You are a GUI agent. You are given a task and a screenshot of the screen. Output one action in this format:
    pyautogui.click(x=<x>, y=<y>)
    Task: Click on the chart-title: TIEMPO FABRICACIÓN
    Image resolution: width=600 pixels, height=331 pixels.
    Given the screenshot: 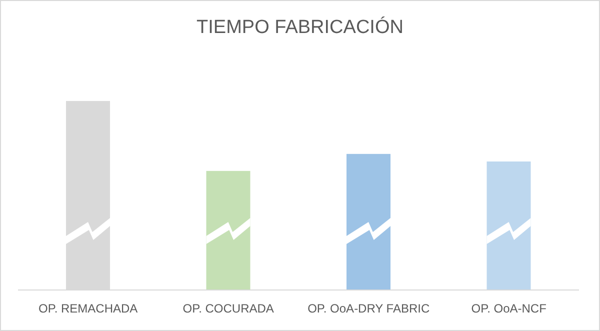 What is the action you would take?
    pyautogui.click(x=300, y=28)
    